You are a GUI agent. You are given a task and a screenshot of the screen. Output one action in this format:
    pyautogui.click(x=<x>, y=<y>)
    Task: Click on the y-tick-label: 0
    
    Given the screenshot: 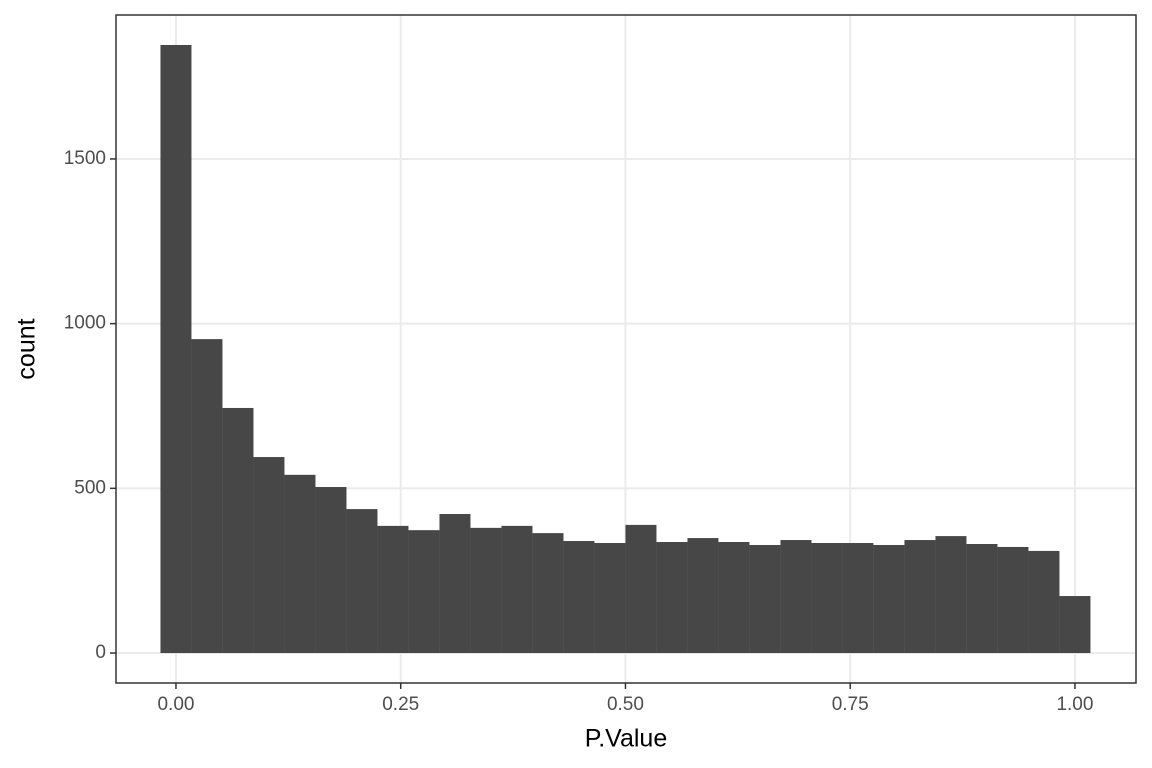 What is the action you would take?
    pyautogui.click(x=100, y=652)
    